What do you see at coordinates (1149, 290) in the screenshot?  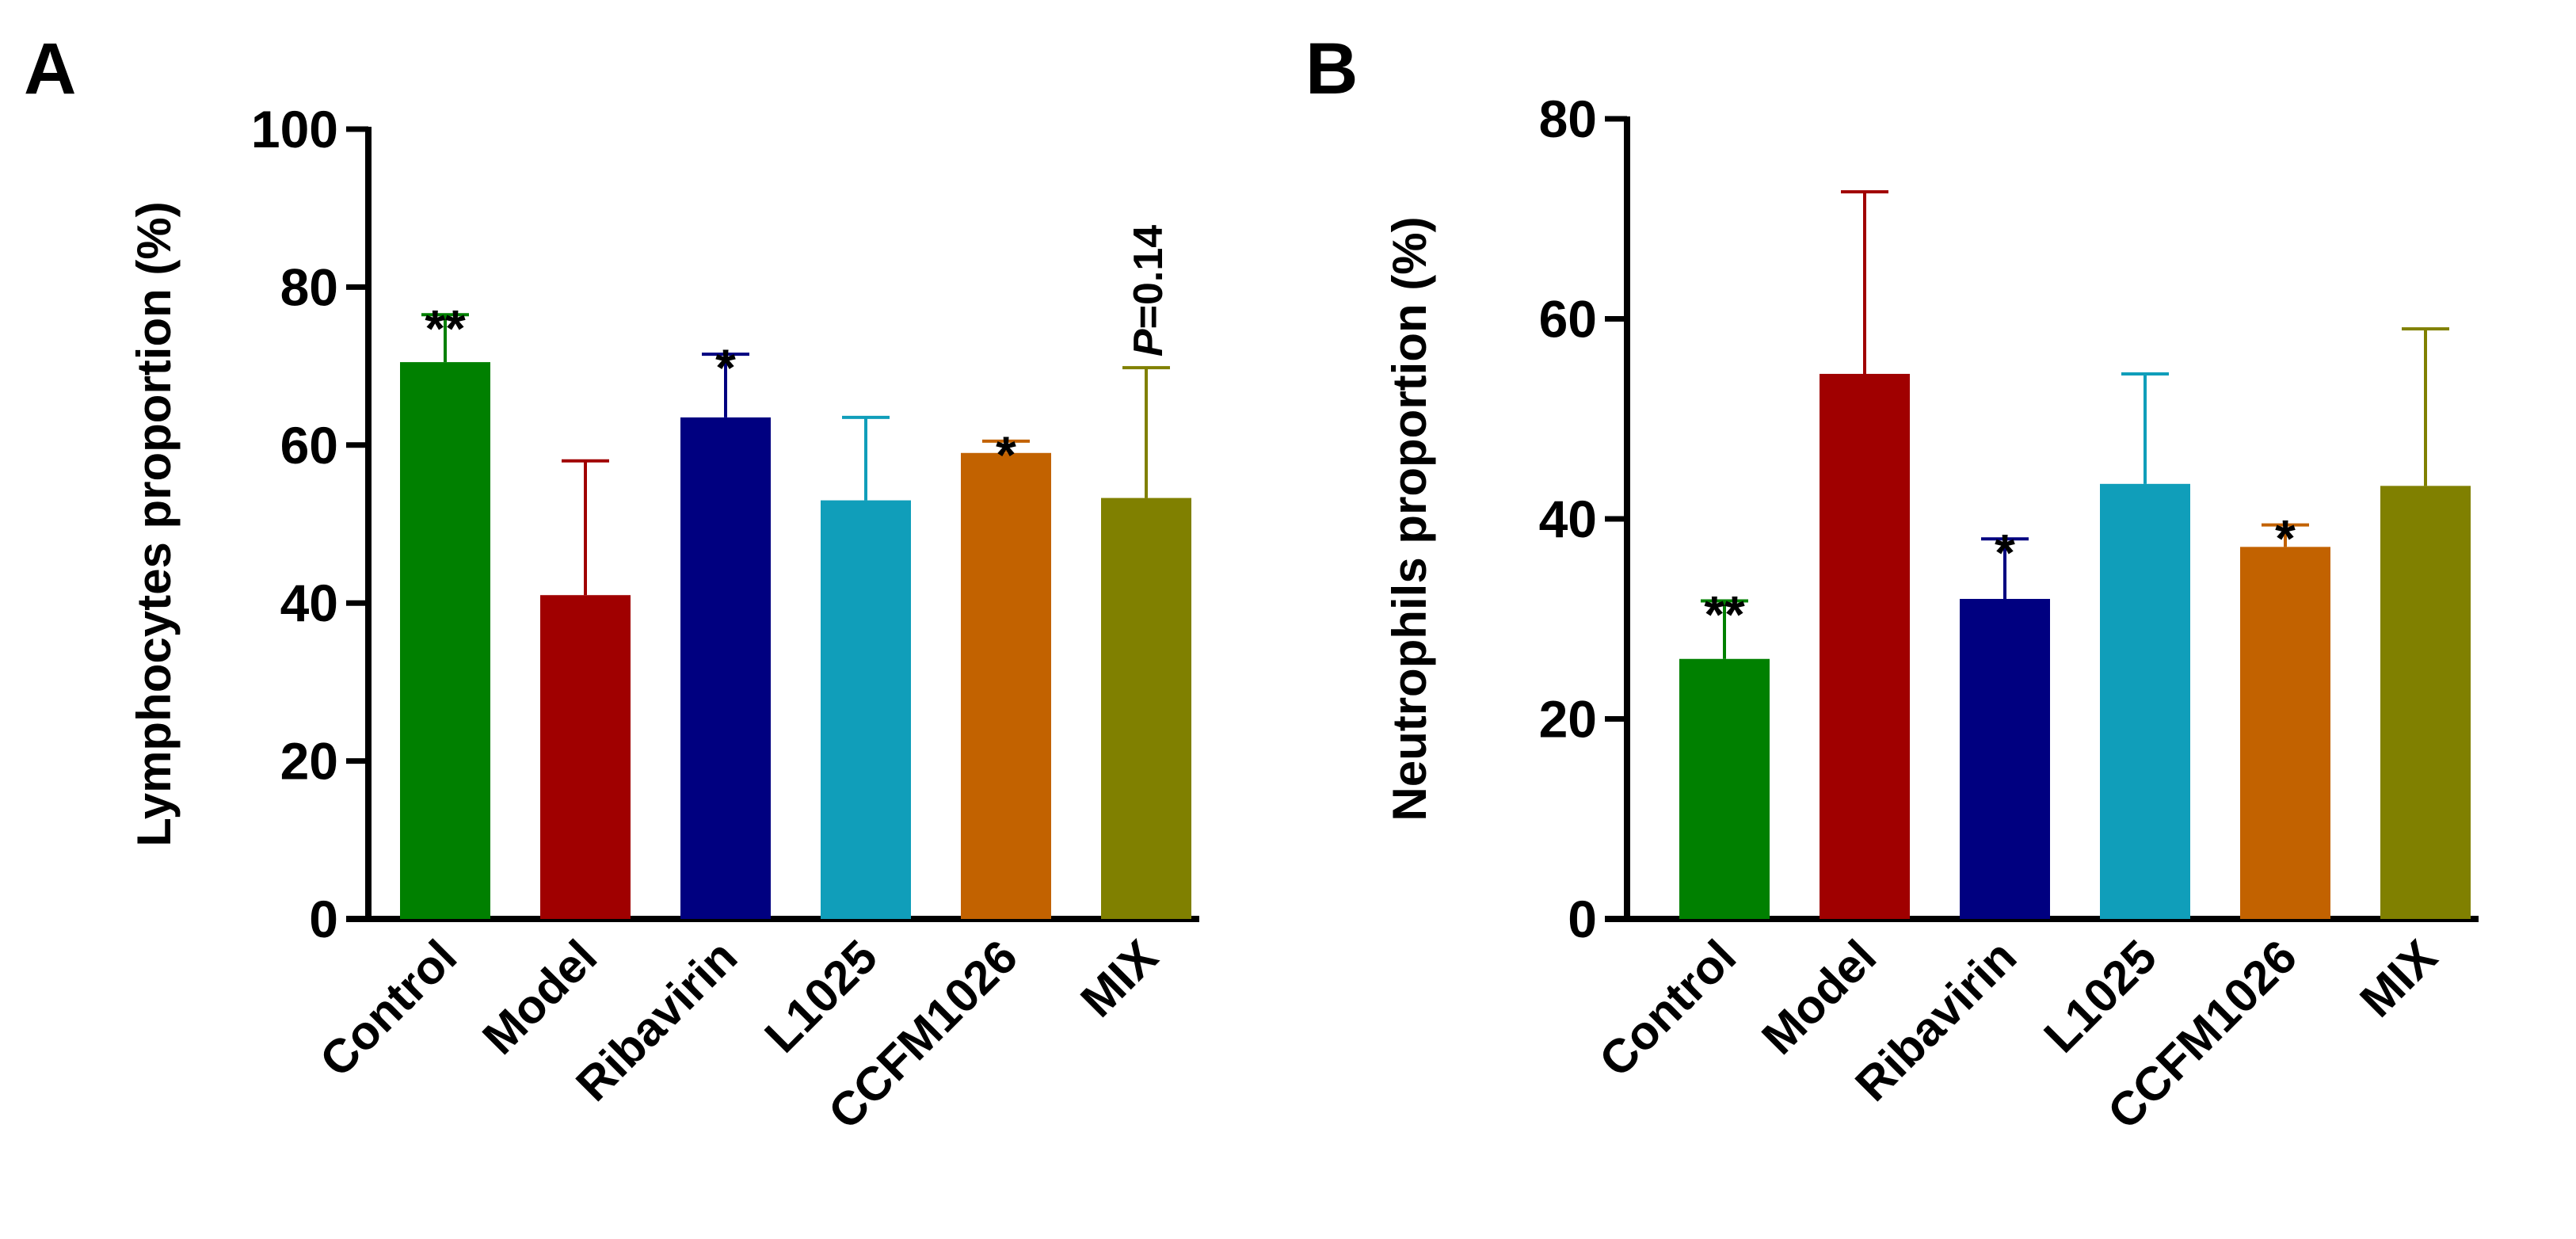 I see `p-value-annotation: P=0.14` at bounding box center [1149, 290].